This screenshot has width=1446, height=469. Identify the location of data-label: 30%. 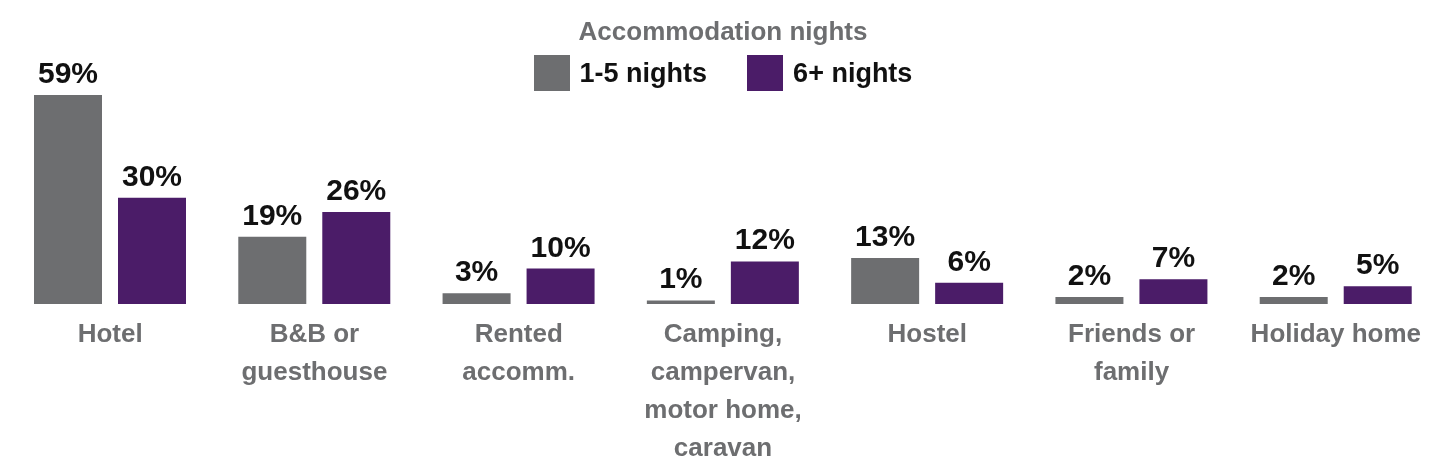
(152, 175).